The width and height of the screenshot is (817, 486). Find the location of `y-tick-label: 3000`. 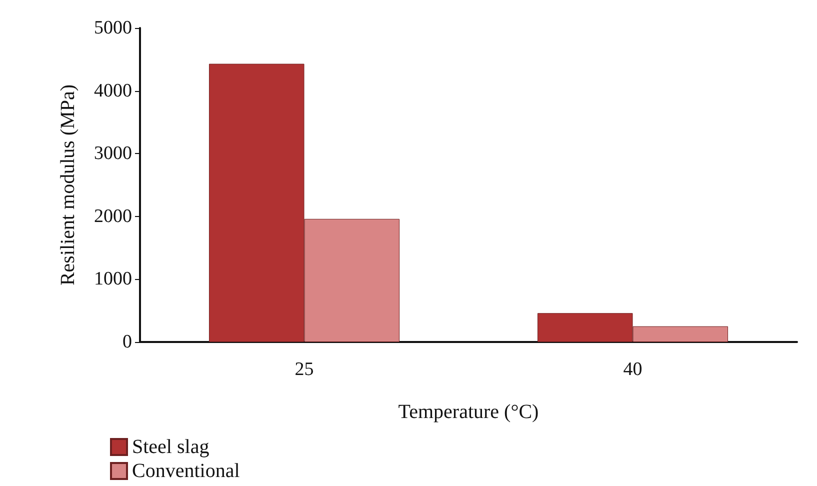

y-tick-label: 3000 is located at coordinates (113, 153).